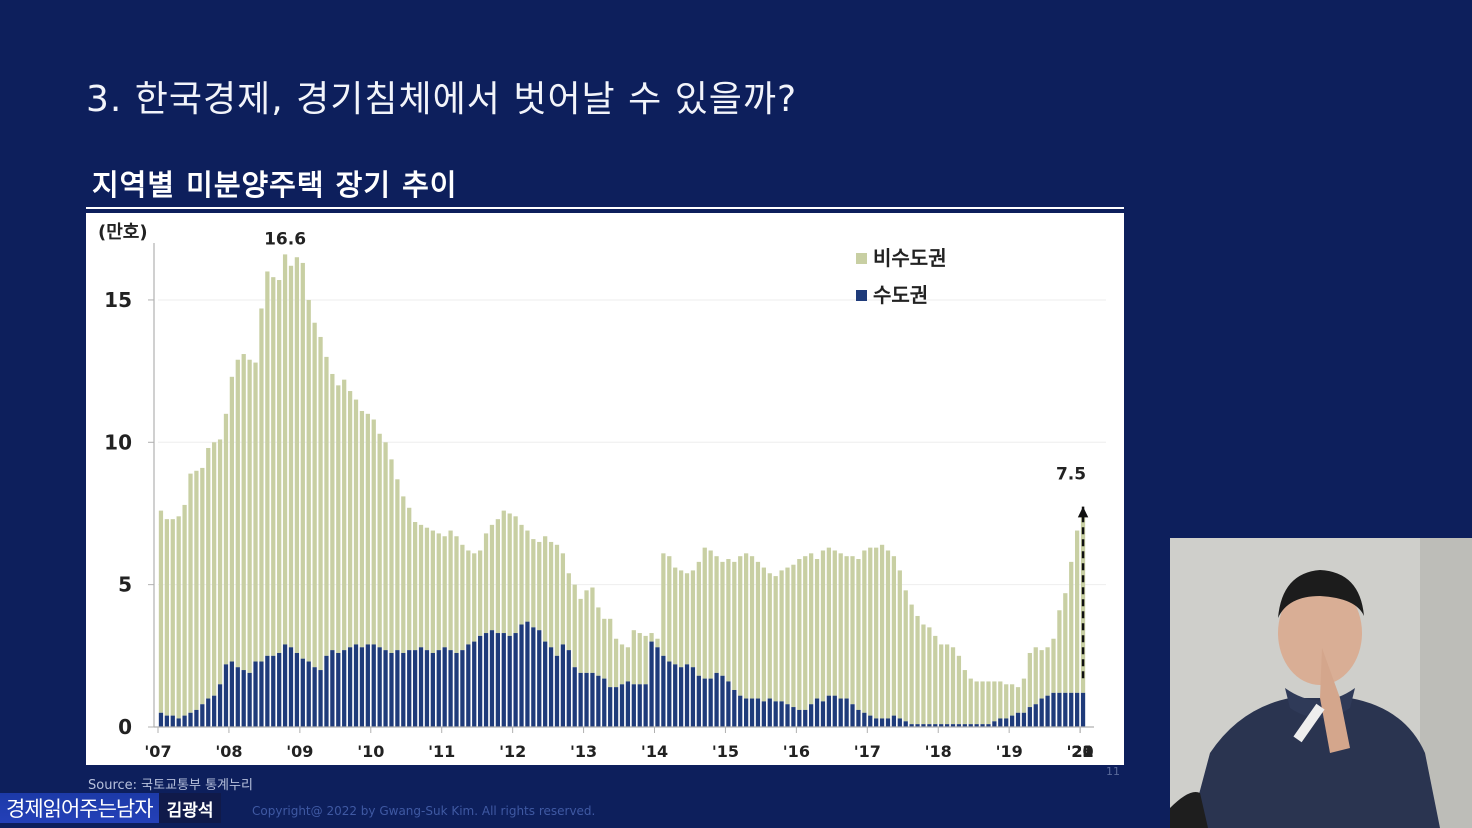 This screenshot has height=828, width=1472. What do you see at coordinates (1071, 474) in the screenshot?
I see `data-label: 7.5` at bounding box center [1071, 474].